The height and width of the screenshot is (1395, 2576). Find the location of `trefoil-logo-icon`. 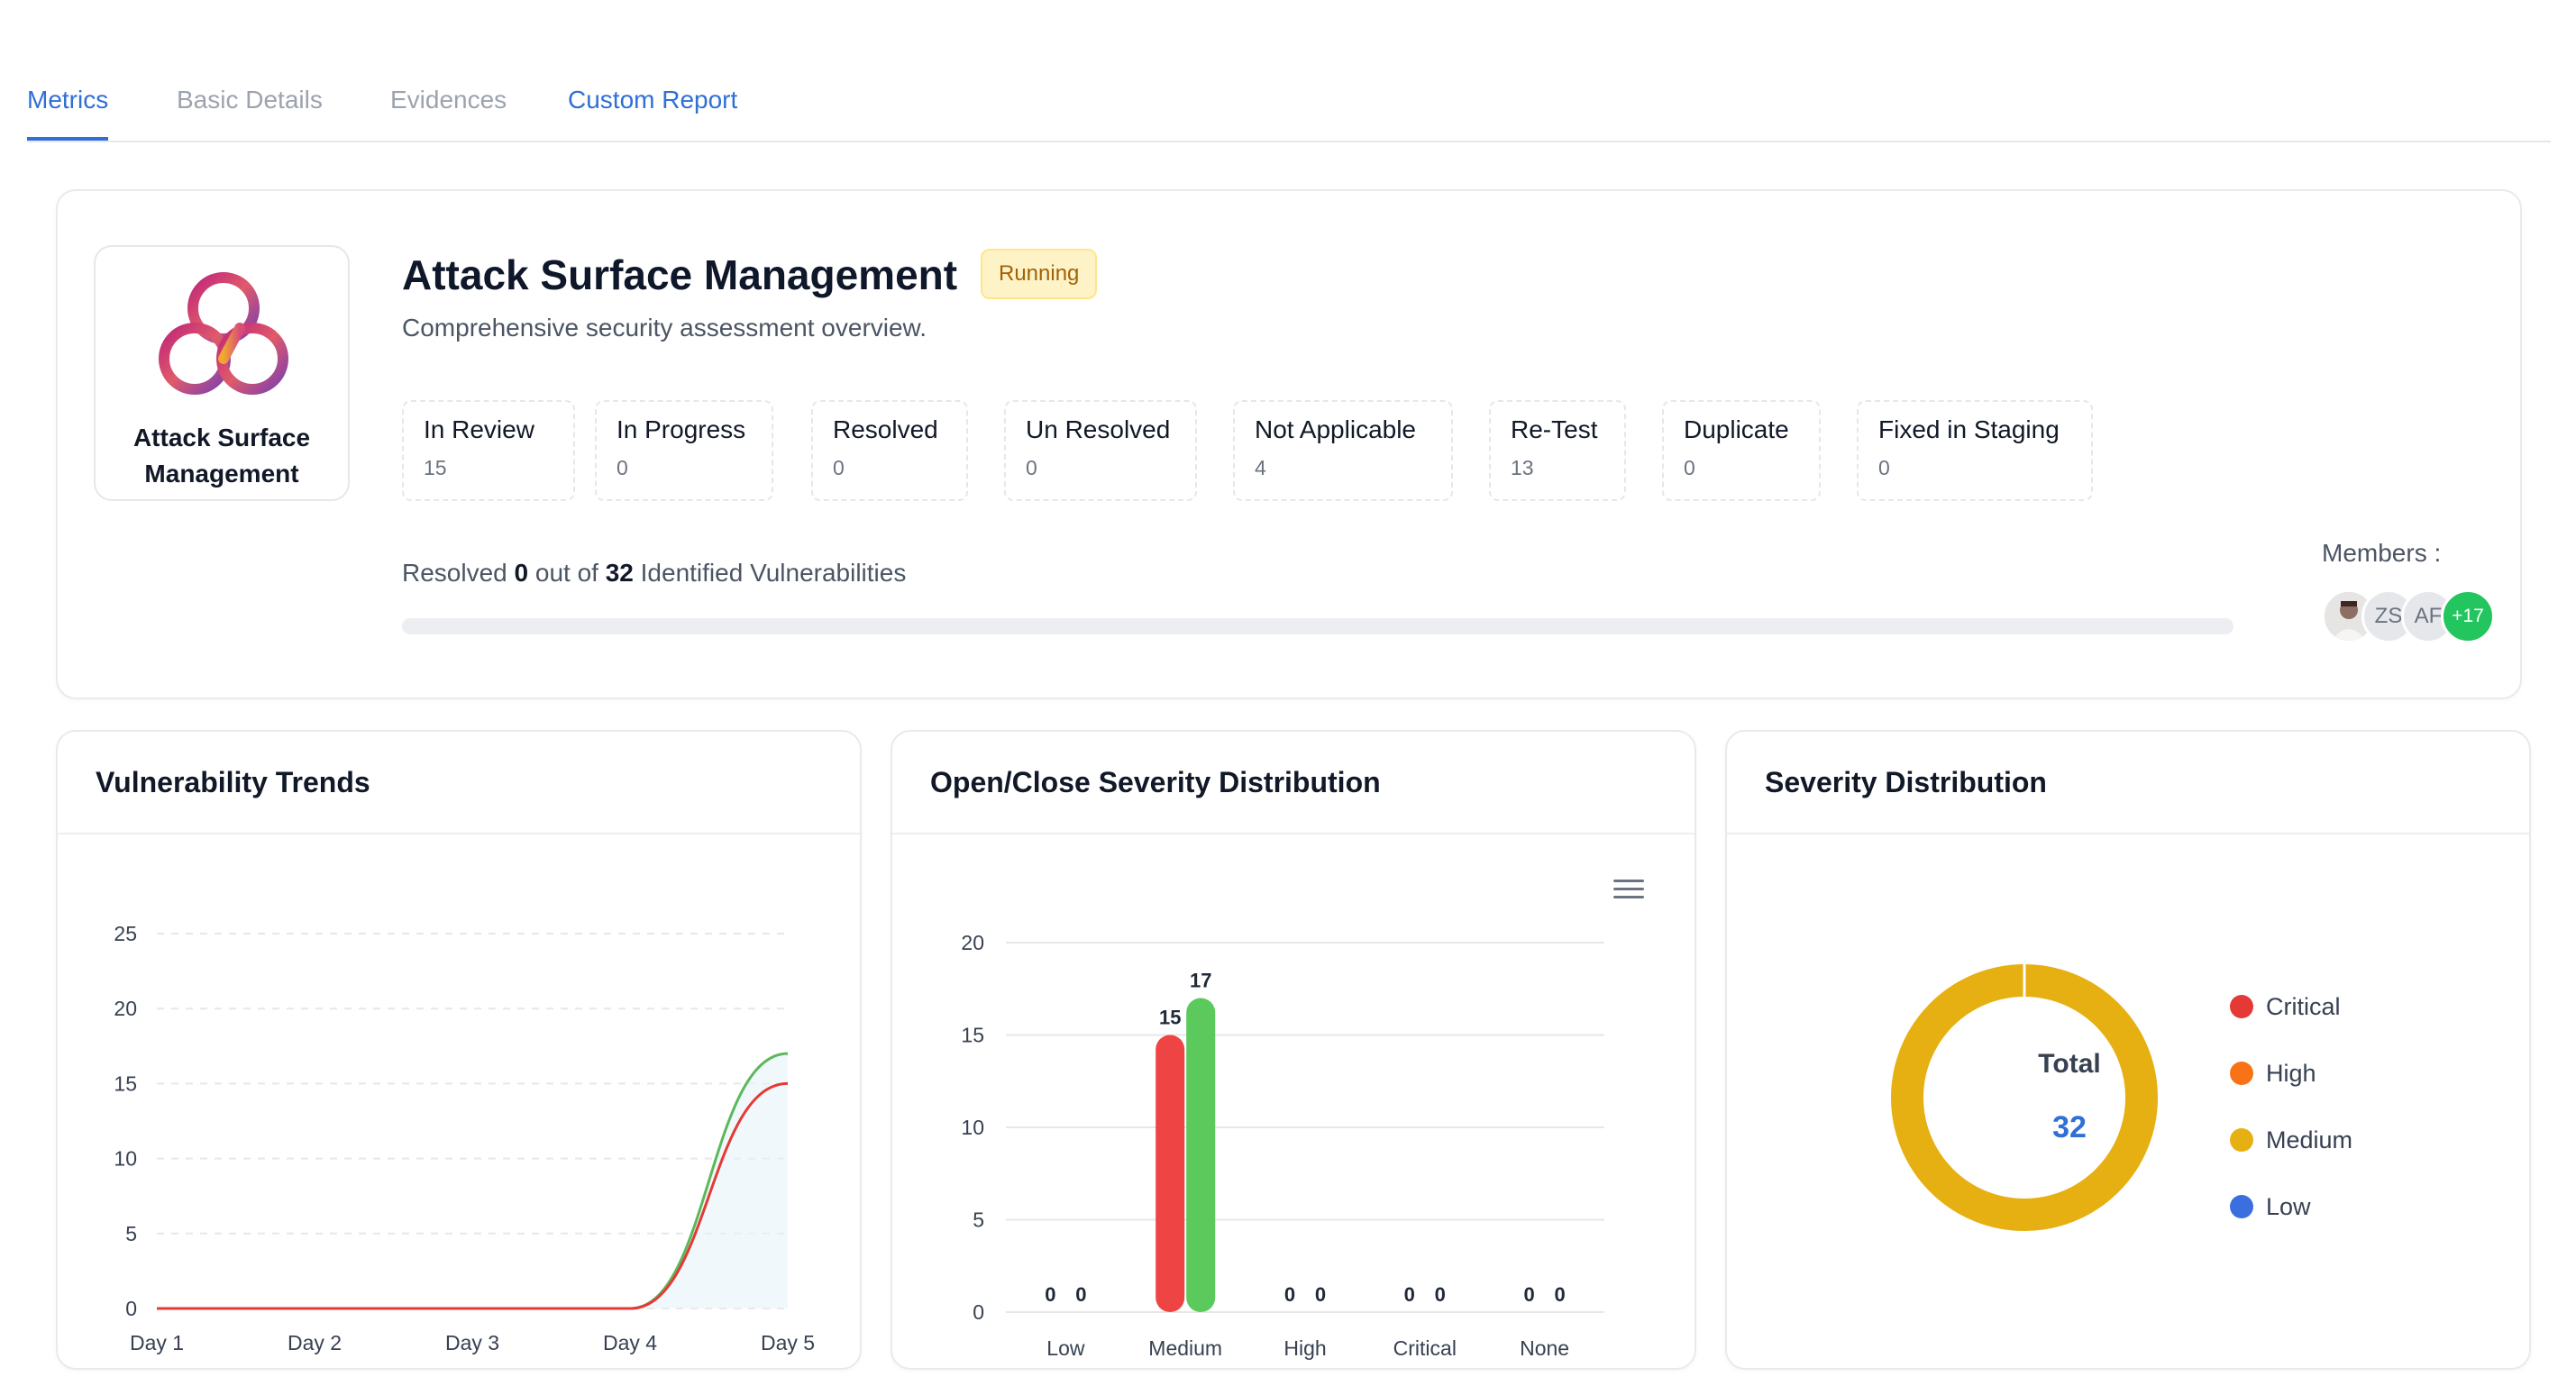

trefoil-logo-icon is located at coordinates (223, 333).